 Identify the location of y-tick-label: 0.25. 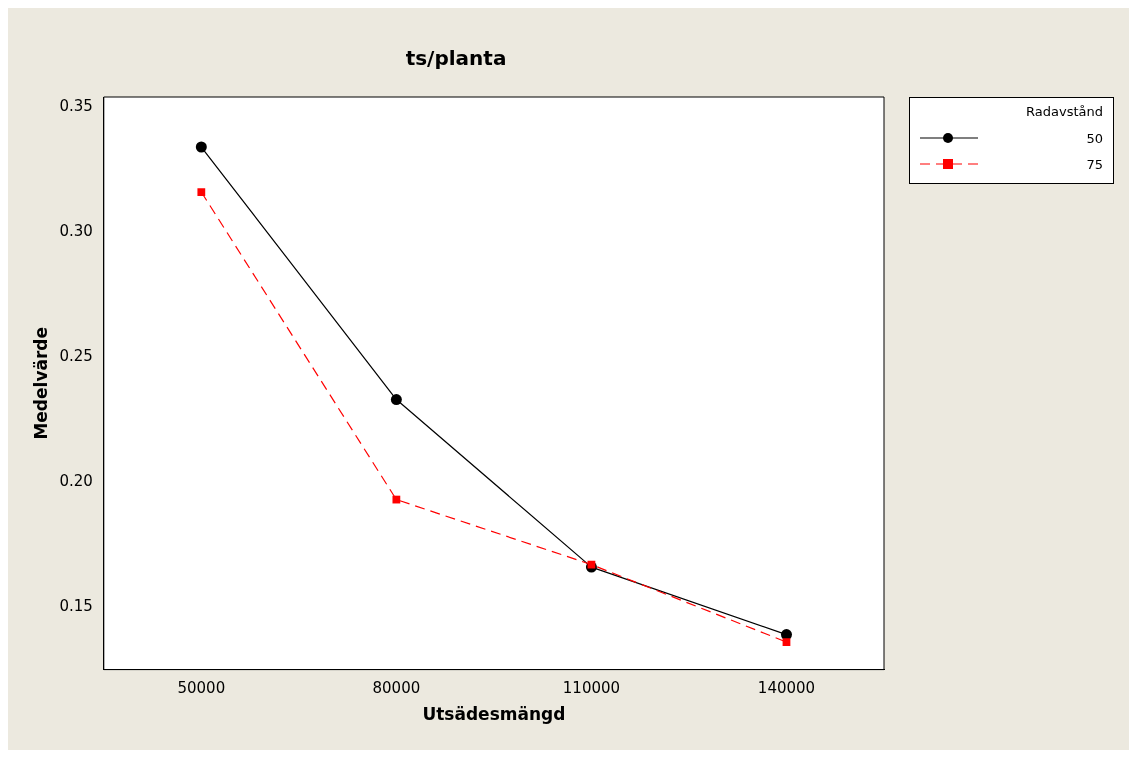
(76, 355).